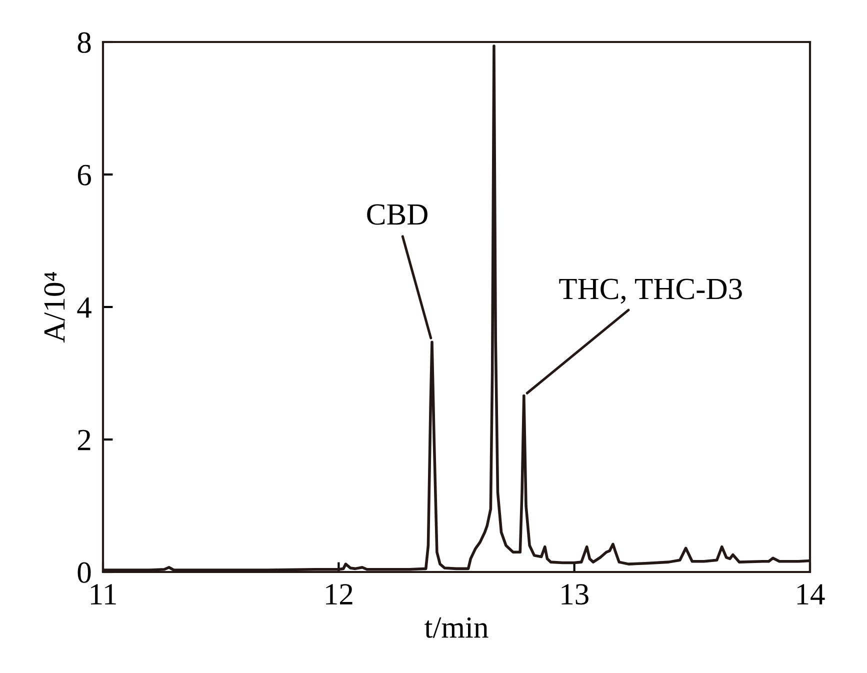 This screenshot has height=673, width=867. What do you see at coordinates (339, 594) in the screenshot?
I see `x-tick-label: 12` at bounding box center [339, 594].